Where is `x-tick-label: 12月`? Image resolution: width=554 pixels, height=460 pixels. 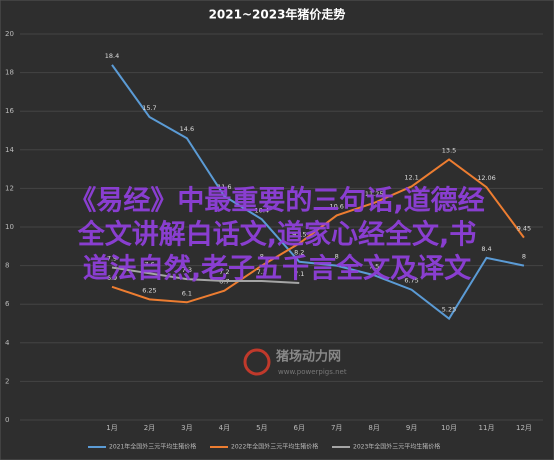 x-tick-label: 12月 is located at coordinates (524, 428).